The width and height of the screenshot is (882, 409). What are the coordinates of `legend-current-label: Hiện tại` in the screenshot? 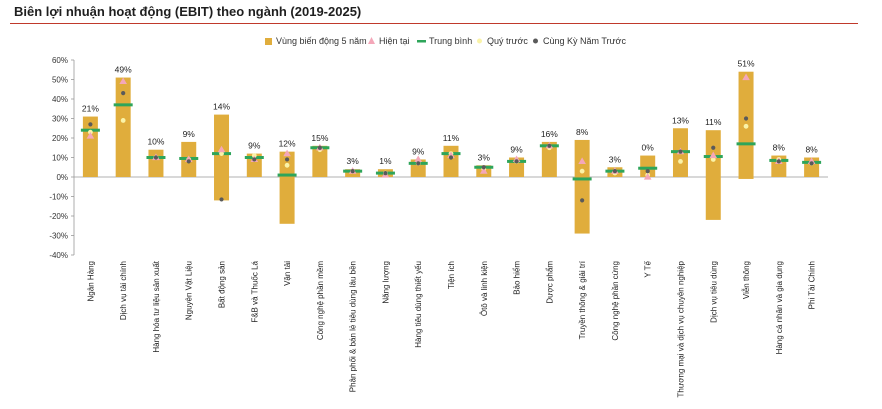 It's located at (394, 41).